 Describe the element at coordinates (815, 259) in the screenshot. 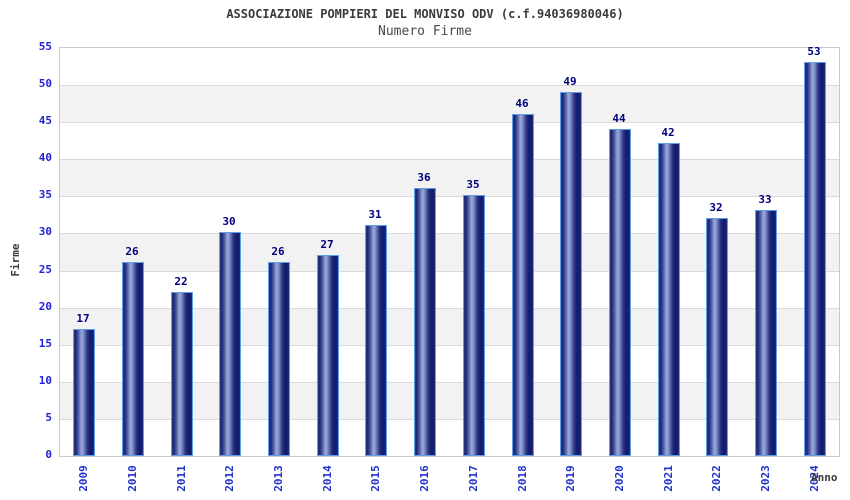

I see `bar-2024` at that location.